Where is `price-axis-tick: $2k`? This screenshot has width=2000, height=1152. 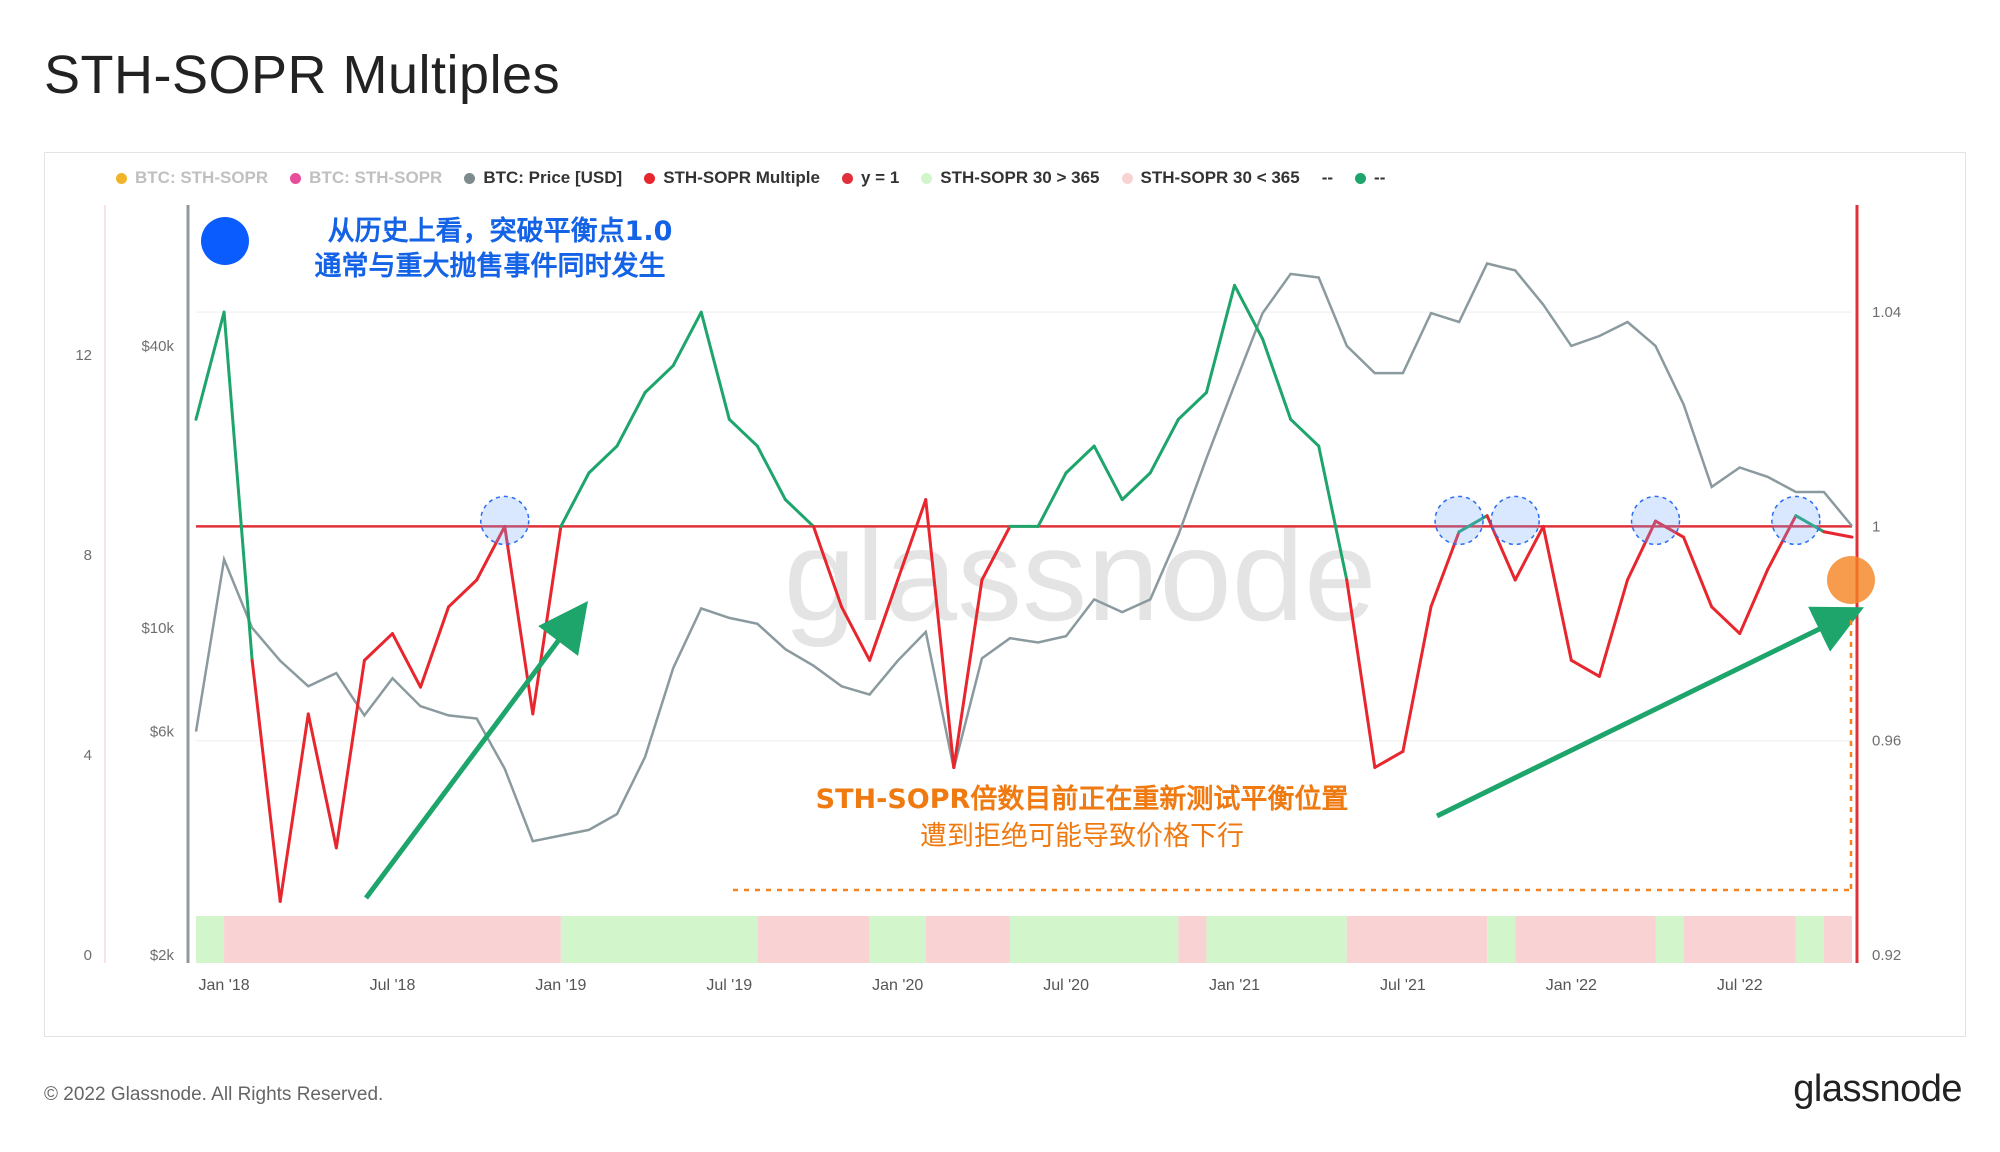 price-axis-tick: $2k is located at coordinates (162, 955).